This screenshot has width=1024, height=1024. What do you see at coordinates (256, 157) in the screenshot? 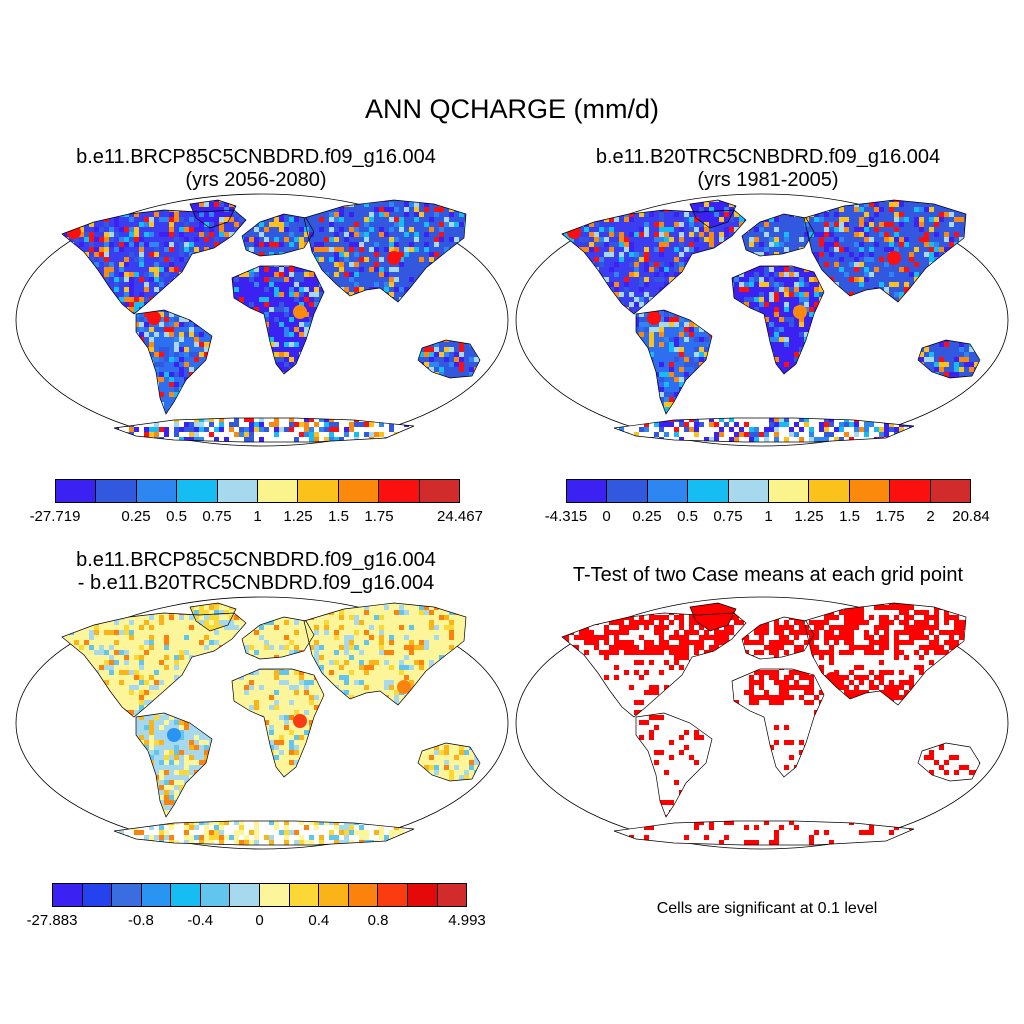
I see `panel-title-line1: b.e11.BRCP85C5CNBDRD.f09_g16.004` at bounding box center [256, 157].